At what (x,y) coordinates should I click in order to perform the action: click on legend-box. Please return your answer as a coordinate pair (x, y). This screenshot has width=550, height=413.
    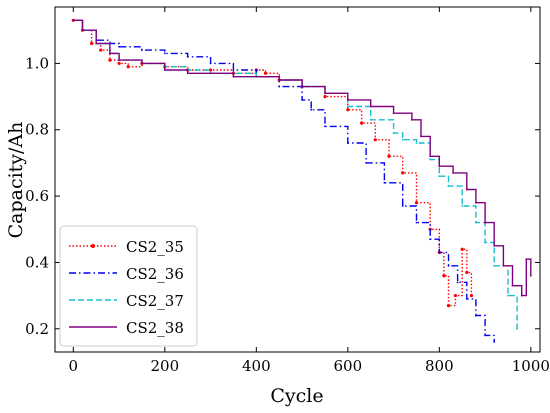
    Looking at the image, I should click on (128, 286).